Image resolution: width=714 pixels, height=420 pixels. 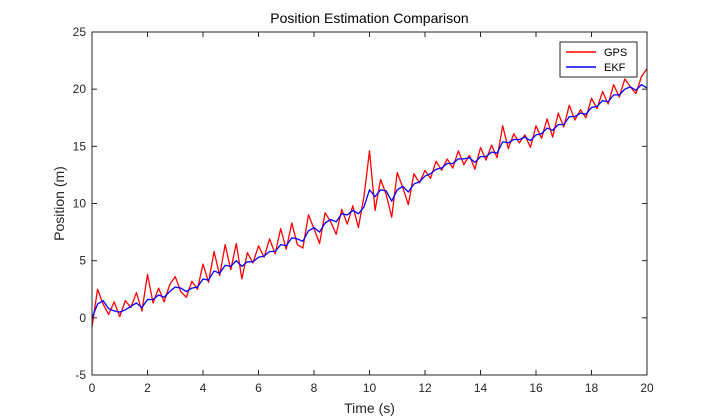 I want to click on y-axis-label: Position (m), so click(x=59, y=203).